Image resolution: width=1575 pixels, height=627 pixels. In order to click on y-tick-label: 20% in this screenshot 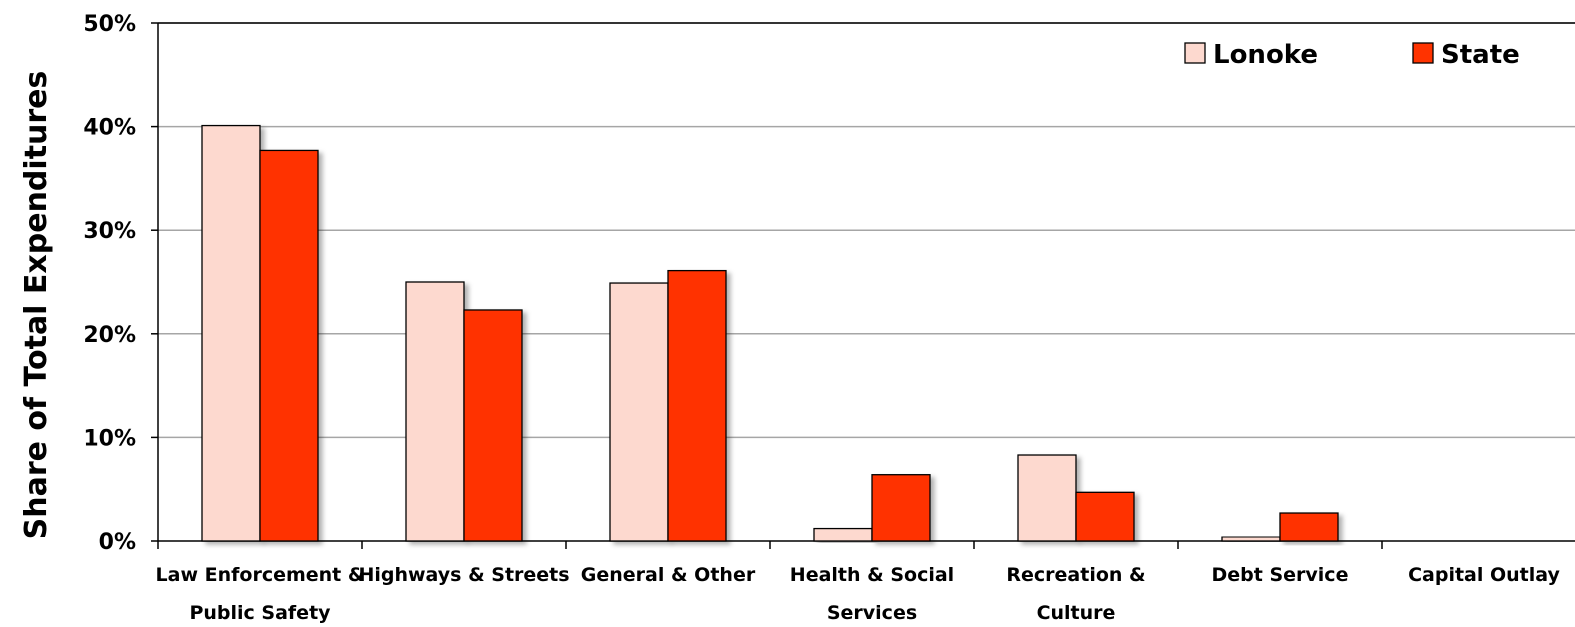, I will do `click(109, 335)`.